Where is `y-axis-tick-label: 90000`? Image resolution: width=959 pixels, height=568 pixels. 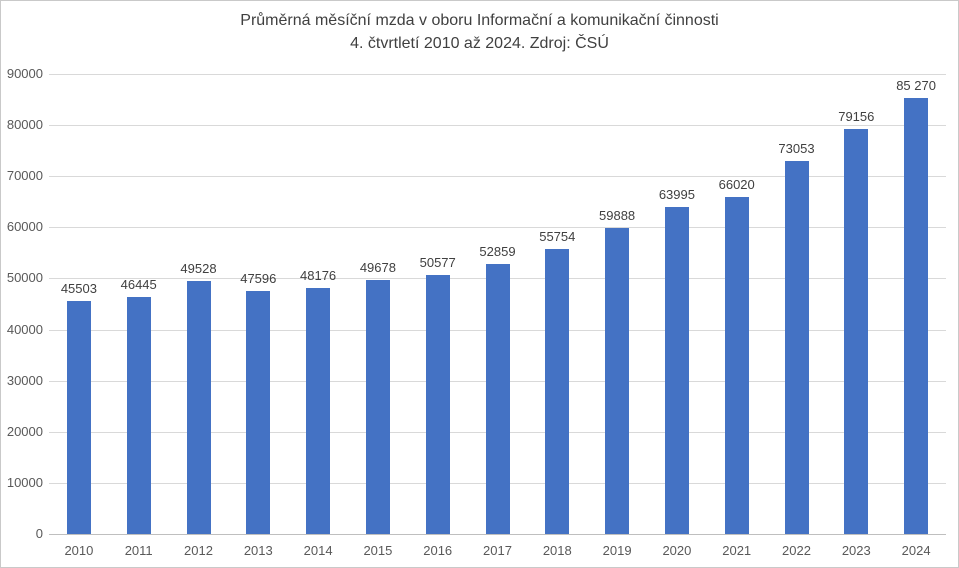
y-axis-tick-label: 90000 is located at coordinates (24, 73).